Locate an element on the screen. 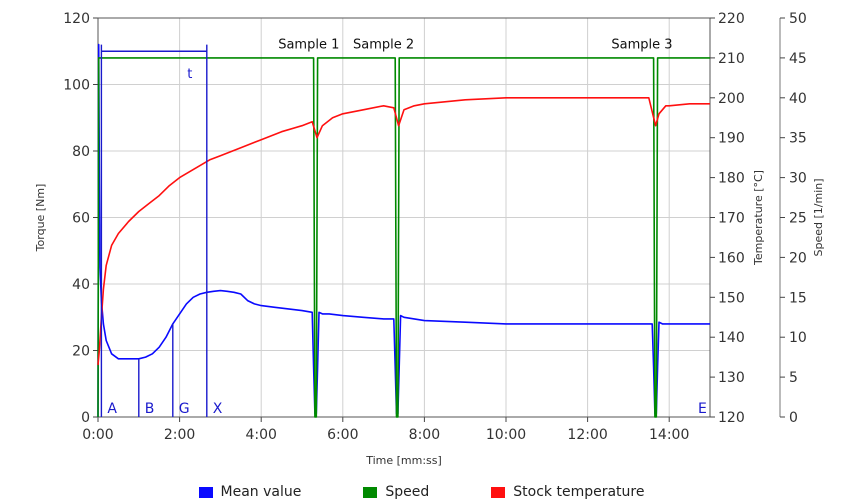 Image resolution: width=843 pixels, height=504 pixels. legend-item-stock-temperature: Stock temperature is located at coordinates (567, 492).